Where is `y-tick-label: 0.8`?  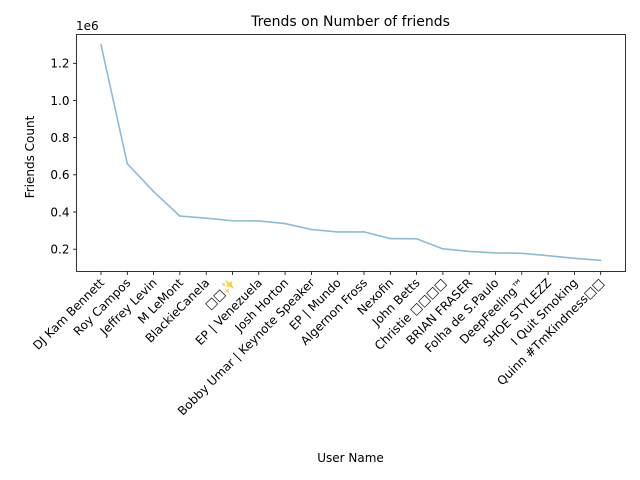 y-tick-label: 0.8 is located at coordinates (59, 138).